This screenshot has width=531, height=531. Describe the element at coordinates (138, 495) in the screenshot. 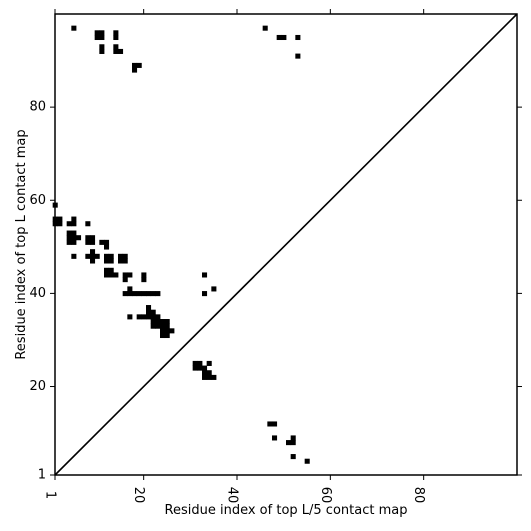

I see `x-tick-label: 20` at that location.